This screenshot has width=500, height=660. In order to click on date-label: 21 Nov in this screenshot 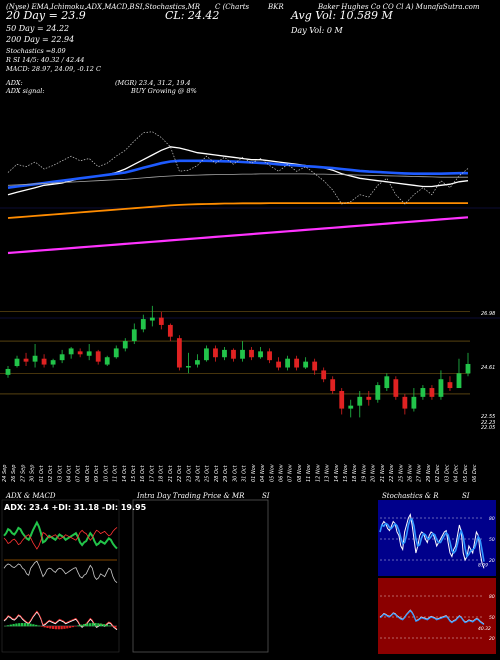, I will do `click(383, 472)`.